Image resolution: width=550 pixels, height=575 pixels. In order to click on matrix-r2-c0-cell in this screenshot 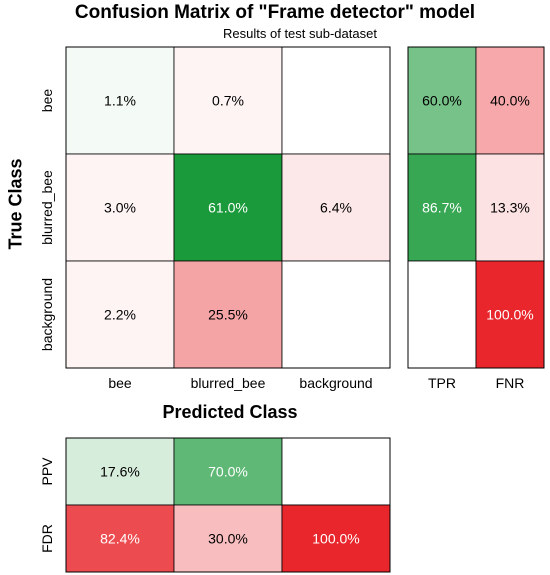, I will do `click(120, 314)`.